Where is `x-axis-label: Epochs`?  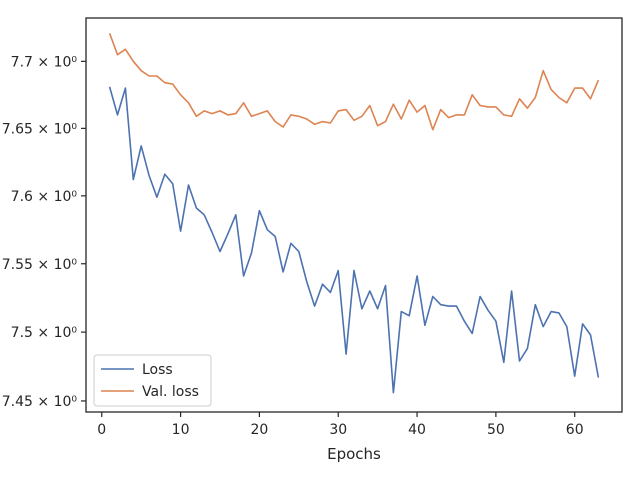
x-axis-label: Epochs is located at coordinates (354, 454).